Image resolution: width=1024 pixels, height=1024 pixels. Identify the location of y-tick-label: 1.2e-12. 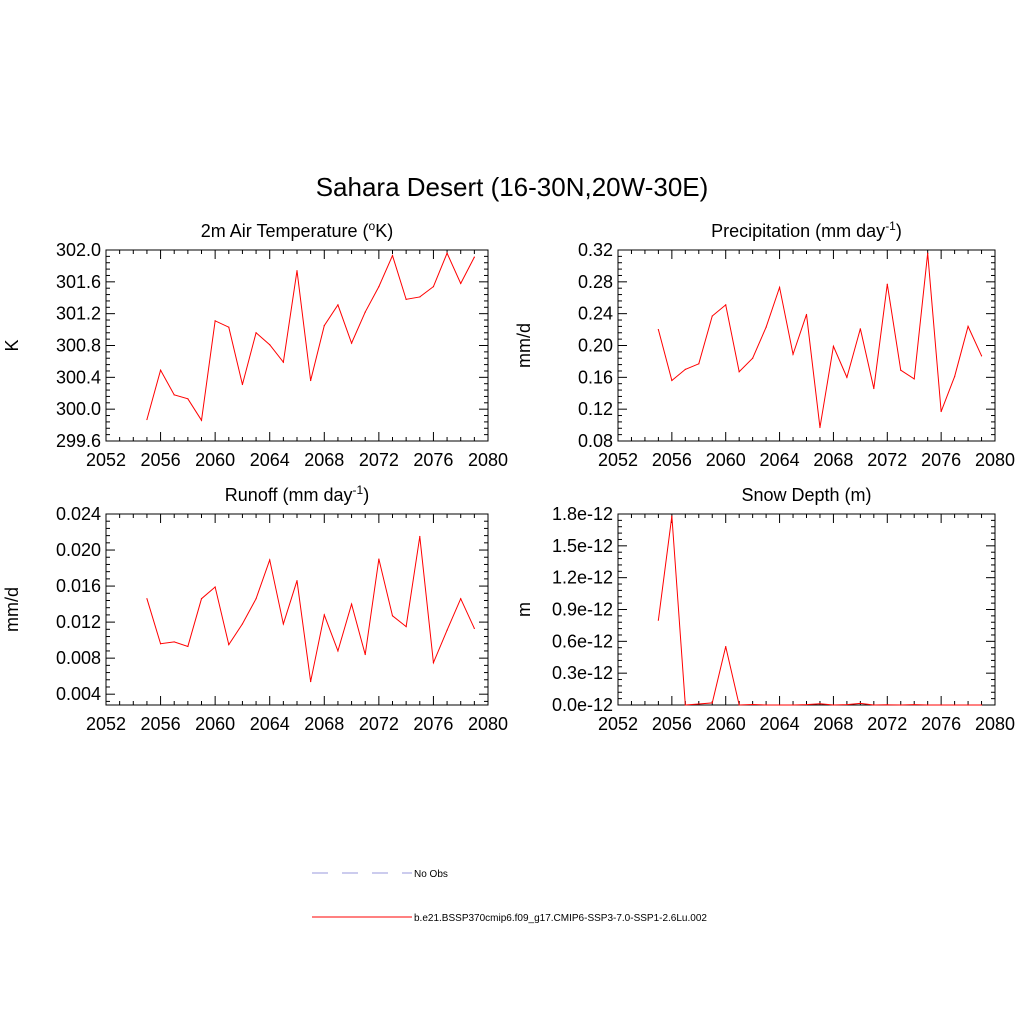
(582, 578).